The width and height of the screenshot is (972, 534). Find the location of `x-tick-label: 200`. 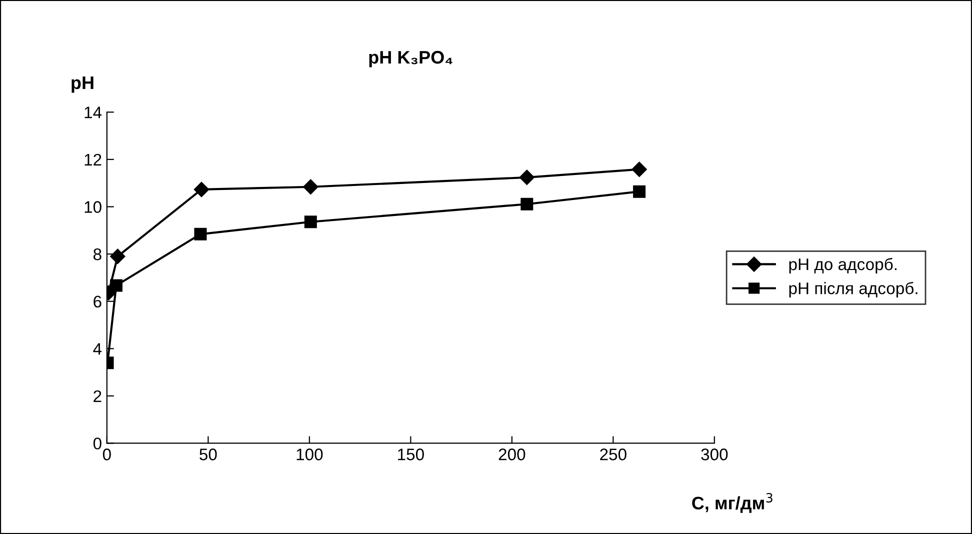

x-tick-label: 200 is located at coordinates (512, 454).